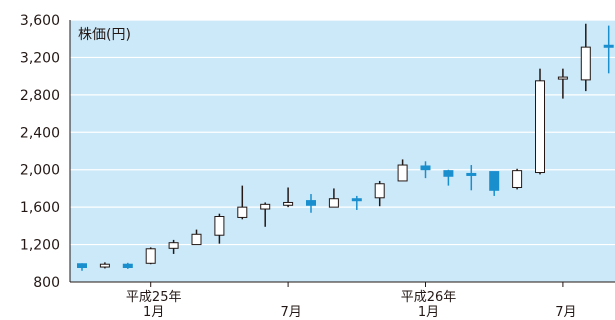 The width and height of the screenshot is (615, 320). Describe the element at coordinates (40, 133) in the screenshot. I see `y-tick-label: 2,400` at that location.